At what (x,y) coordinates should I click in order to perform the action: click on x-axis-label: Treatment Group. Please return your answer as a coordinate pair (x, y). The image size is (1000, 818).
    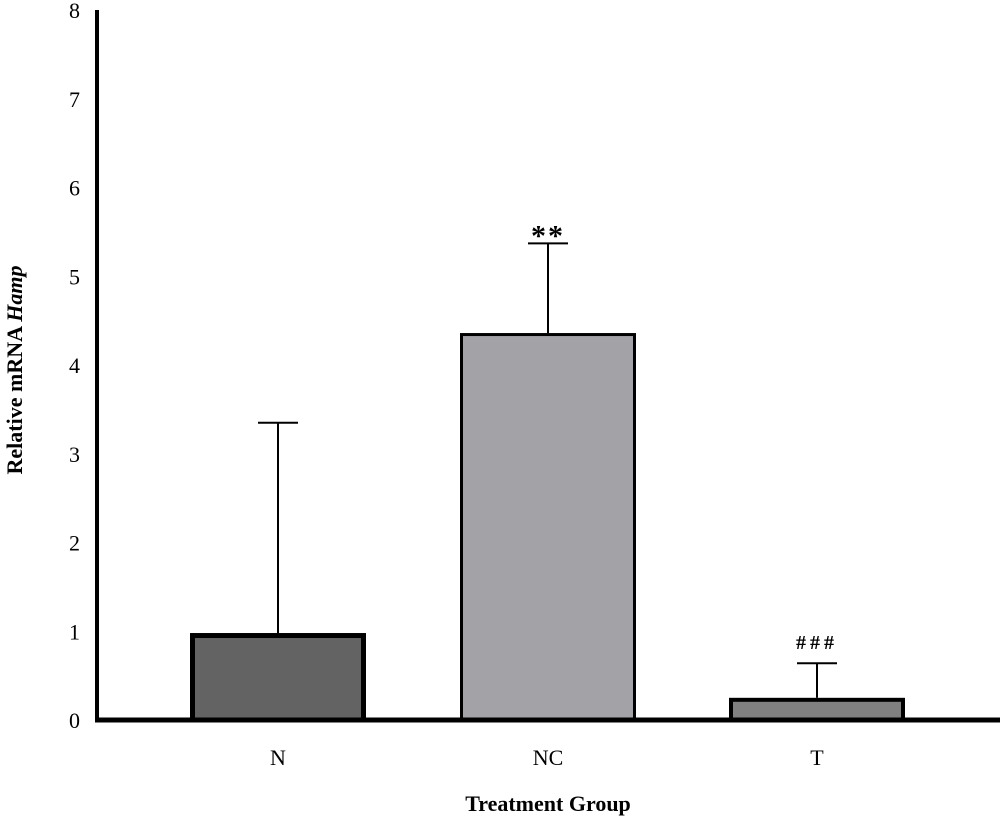
    Looking at the image, I should click on (548, 803).